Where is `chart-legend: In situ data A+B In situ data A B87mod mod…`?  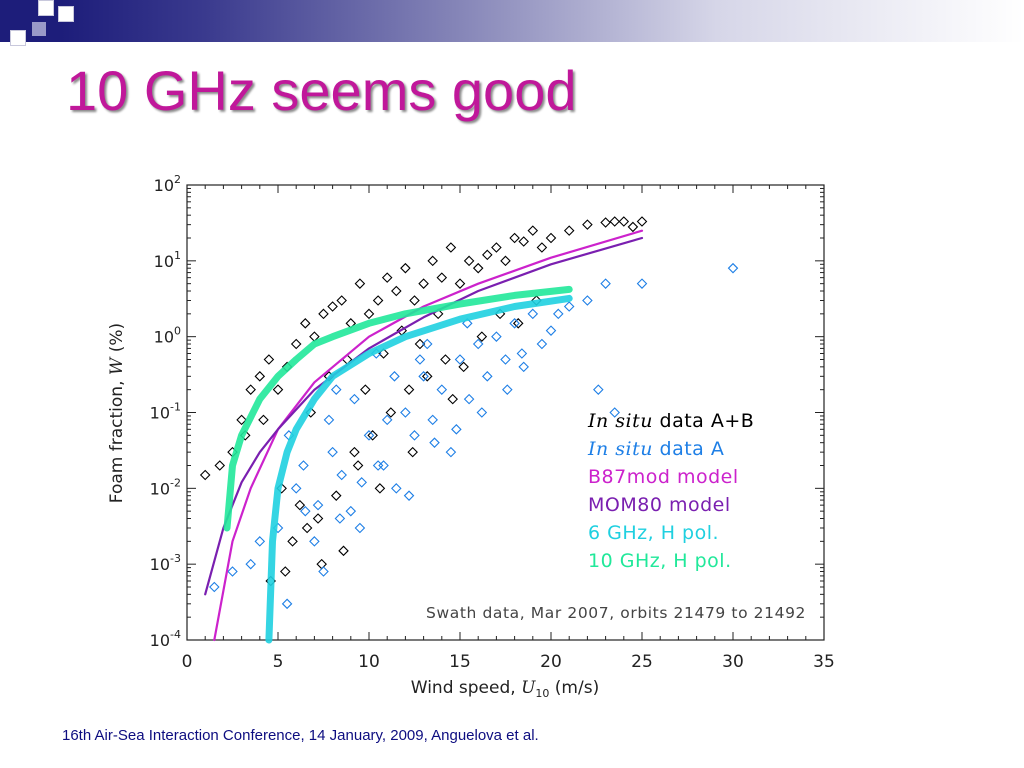 chart-legend: In situ data A+B In situ data A B87mod mod… is located at coordinates (670, 491).